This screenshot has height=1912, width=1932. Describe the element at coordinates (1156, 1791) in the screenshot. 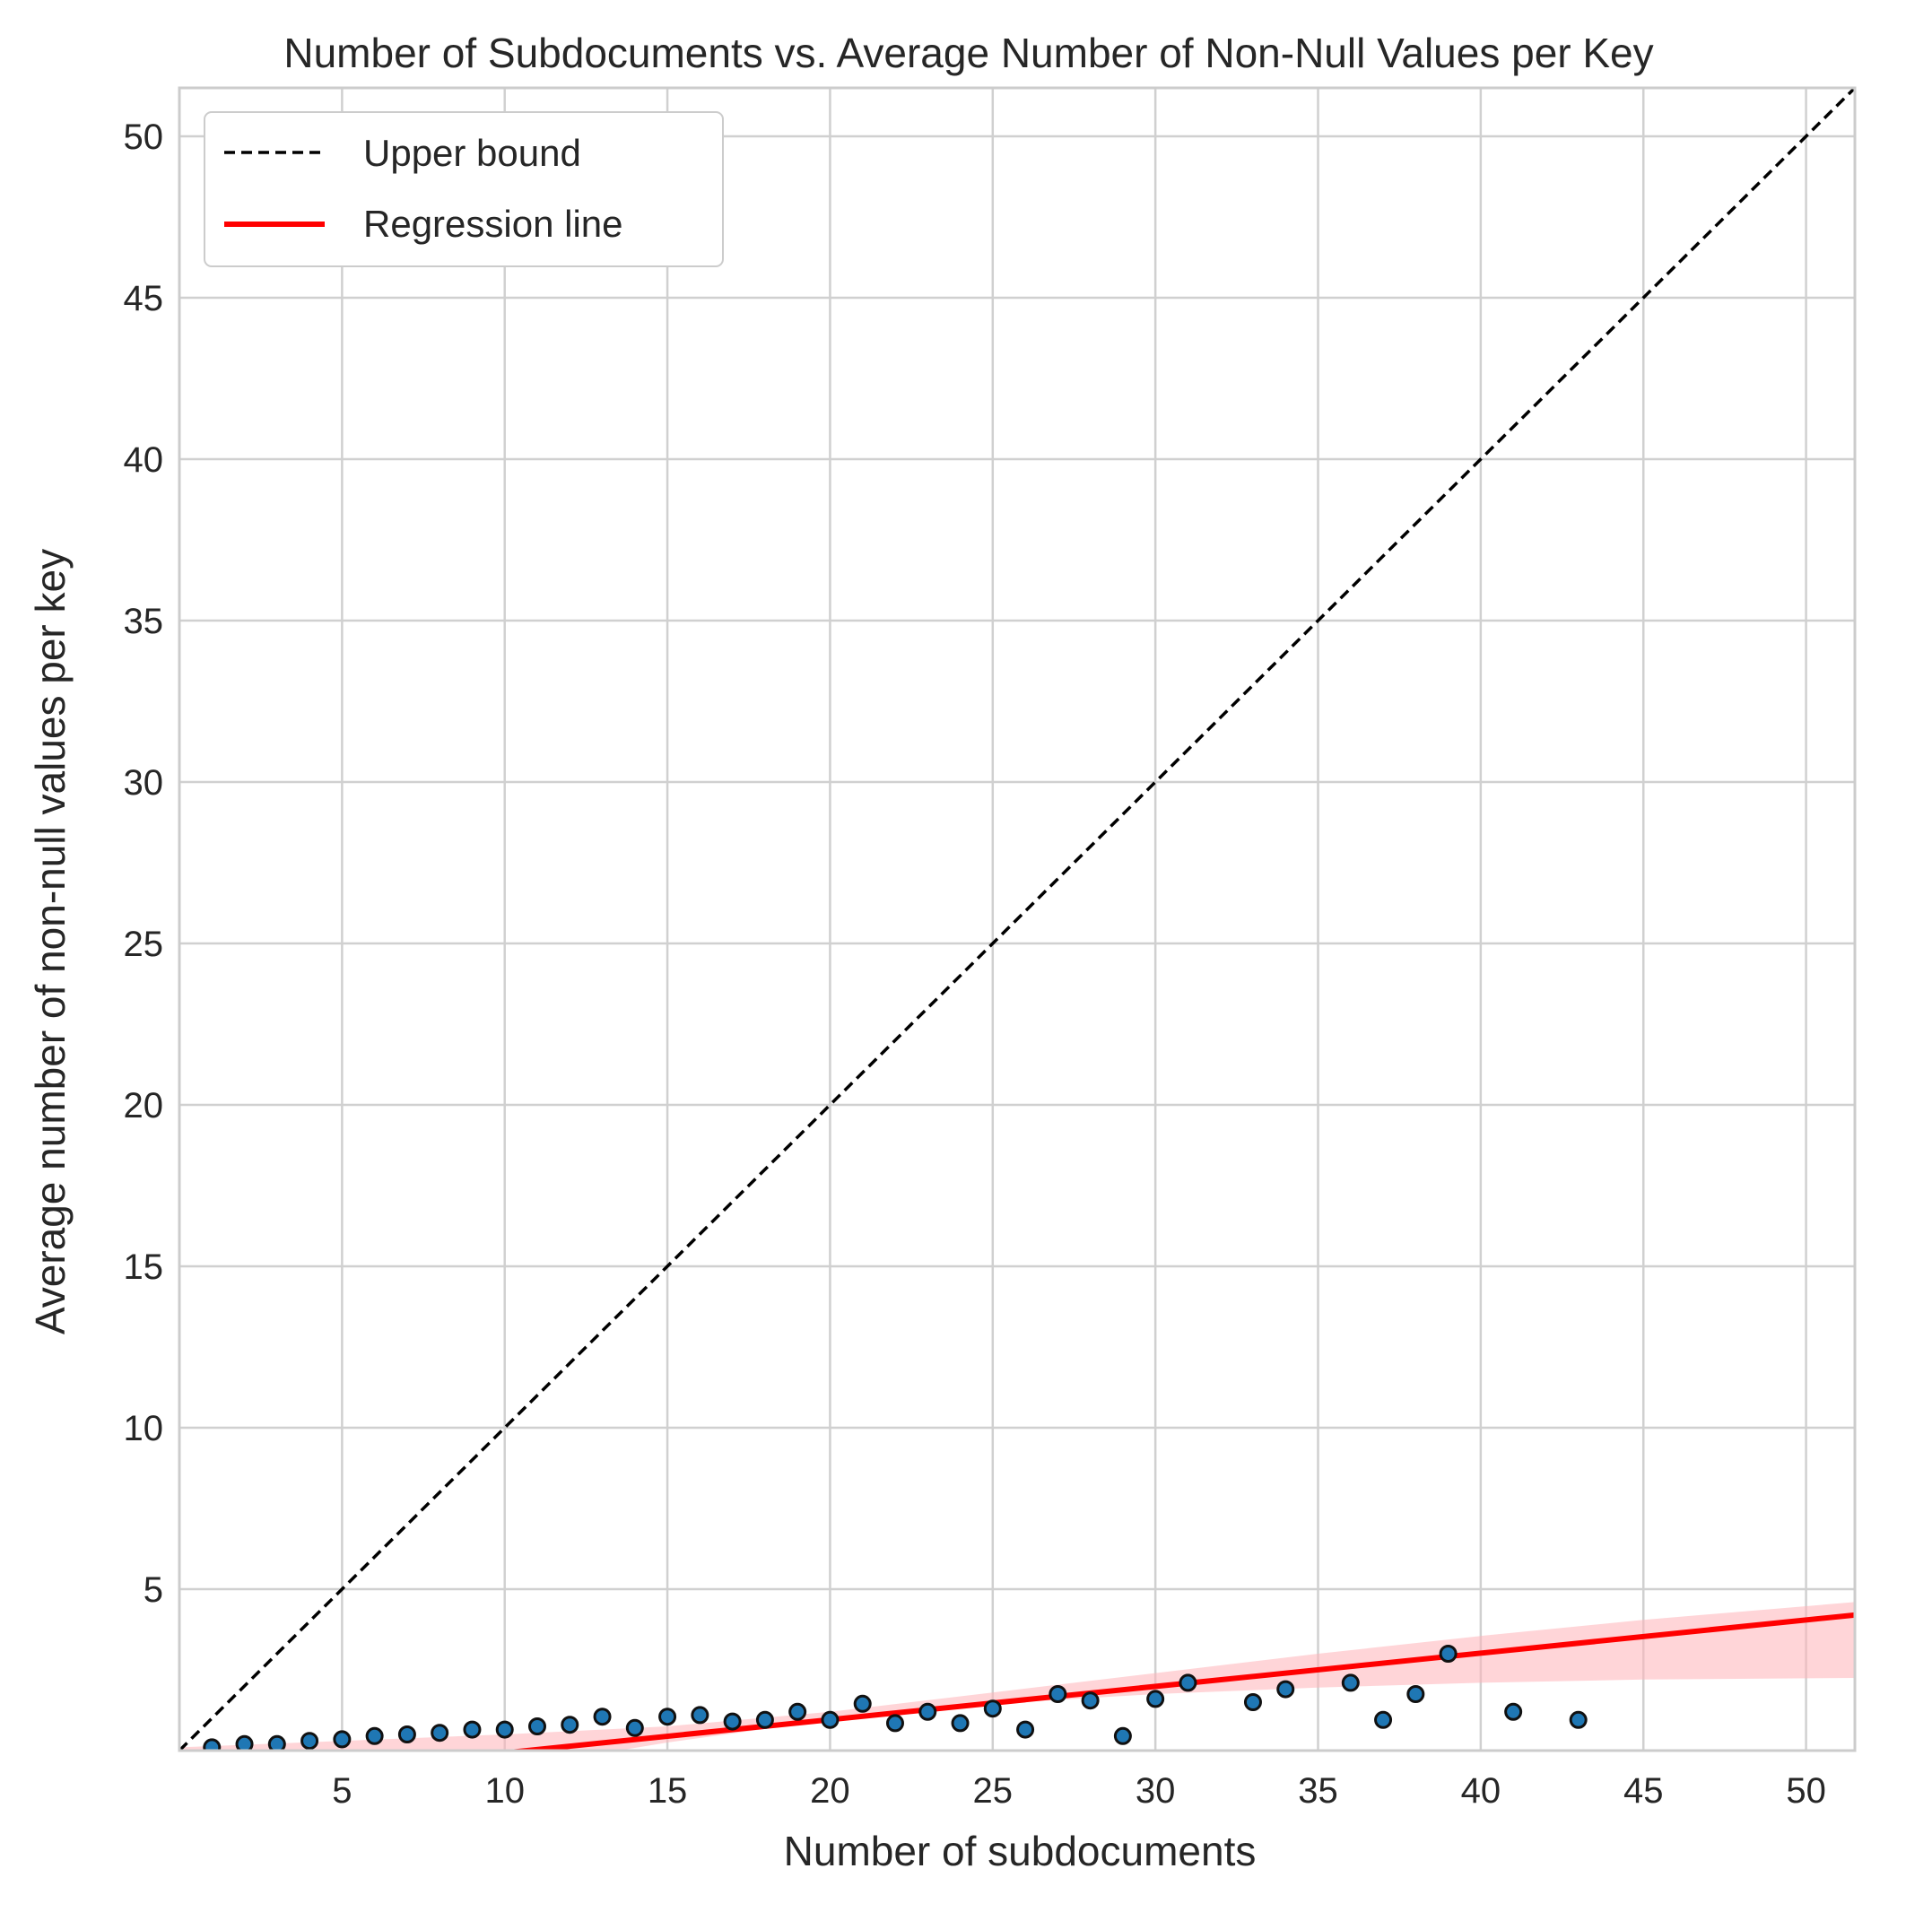

I see `x-tick-label: 30` at that location.